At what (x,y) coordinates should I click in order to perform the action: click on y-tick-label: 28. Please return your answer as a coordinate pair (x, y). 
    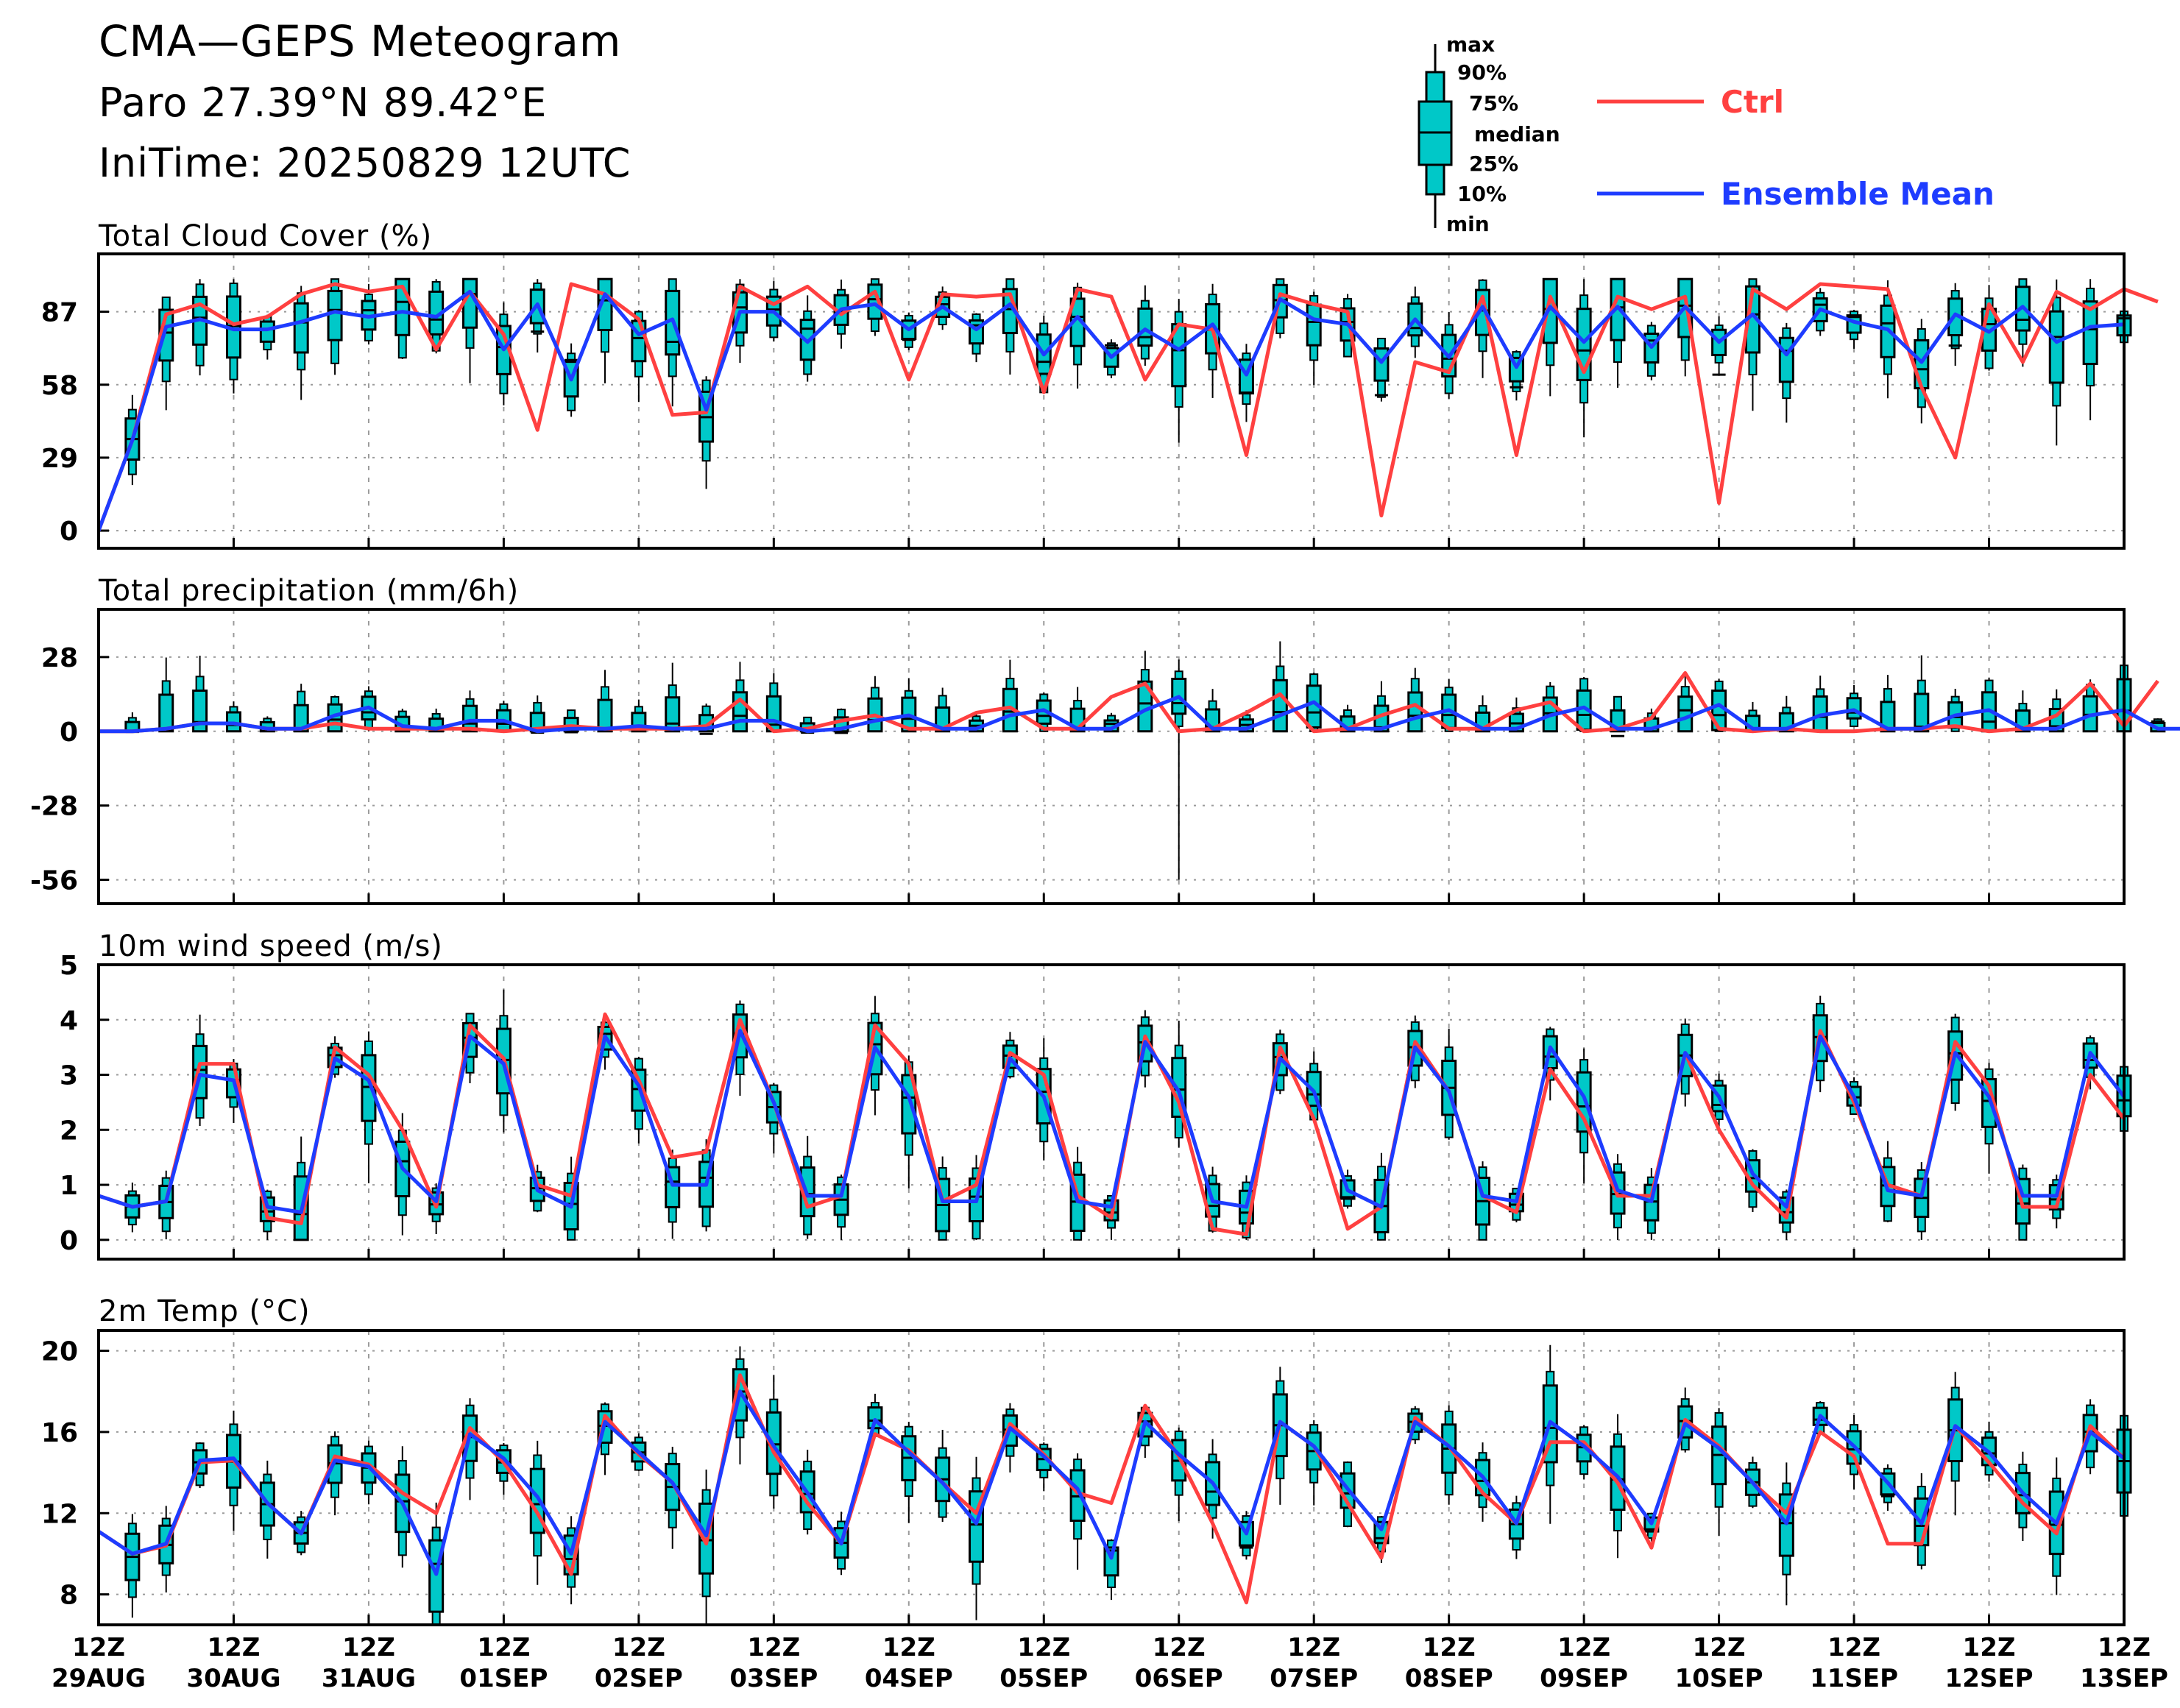
    Looking at the image, I should click on (59, 658).